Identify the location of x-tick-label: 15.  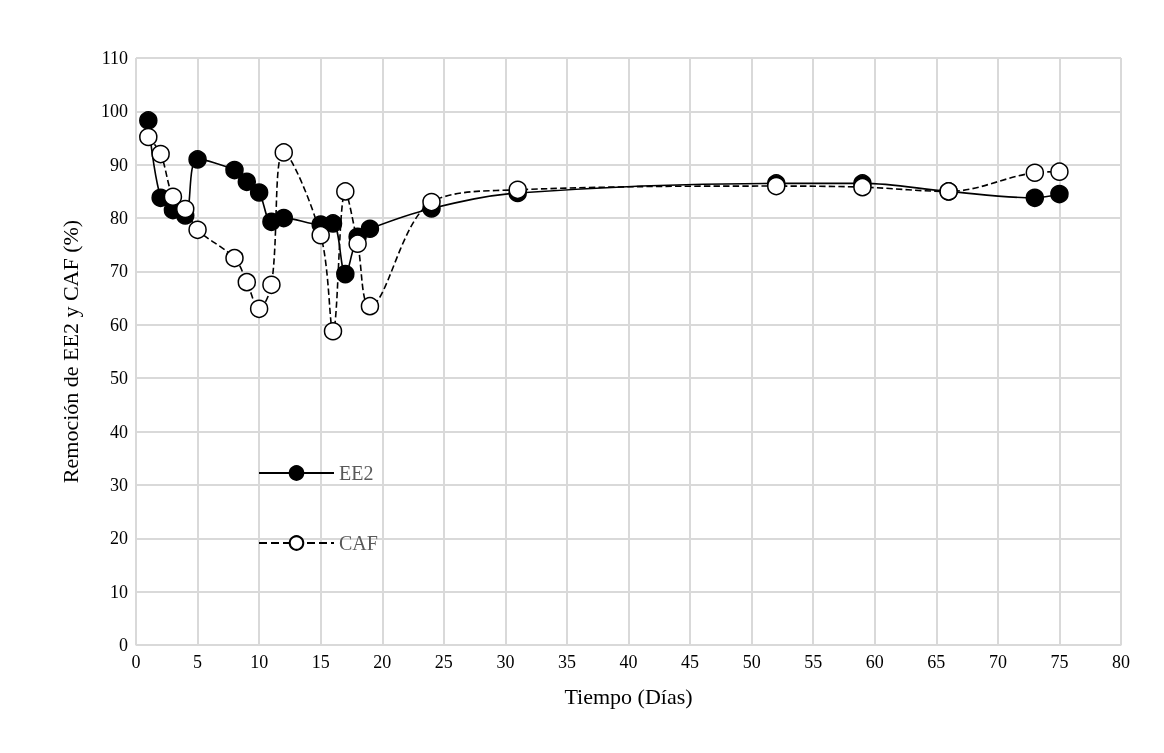
(320, 662).